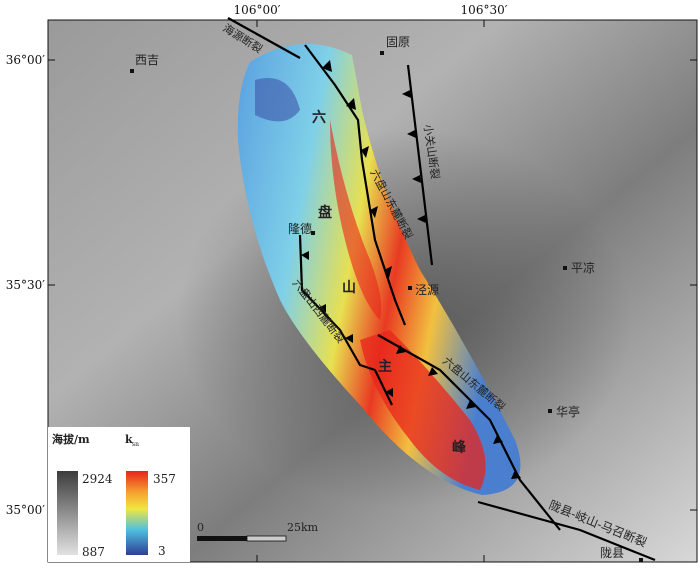  What do you see at coordinates (257, 10) in the screenshot?
I see `lon-tick-106-00: 106°00′` at bounding box center [257, 10].